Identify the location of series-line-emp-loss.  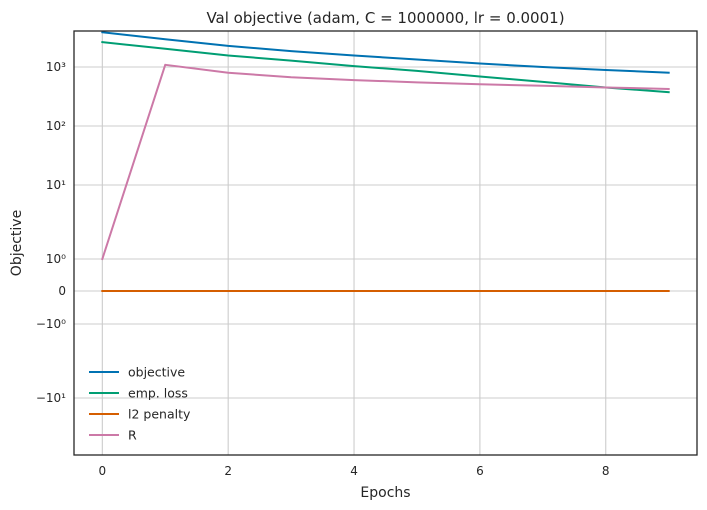
(385, 67).